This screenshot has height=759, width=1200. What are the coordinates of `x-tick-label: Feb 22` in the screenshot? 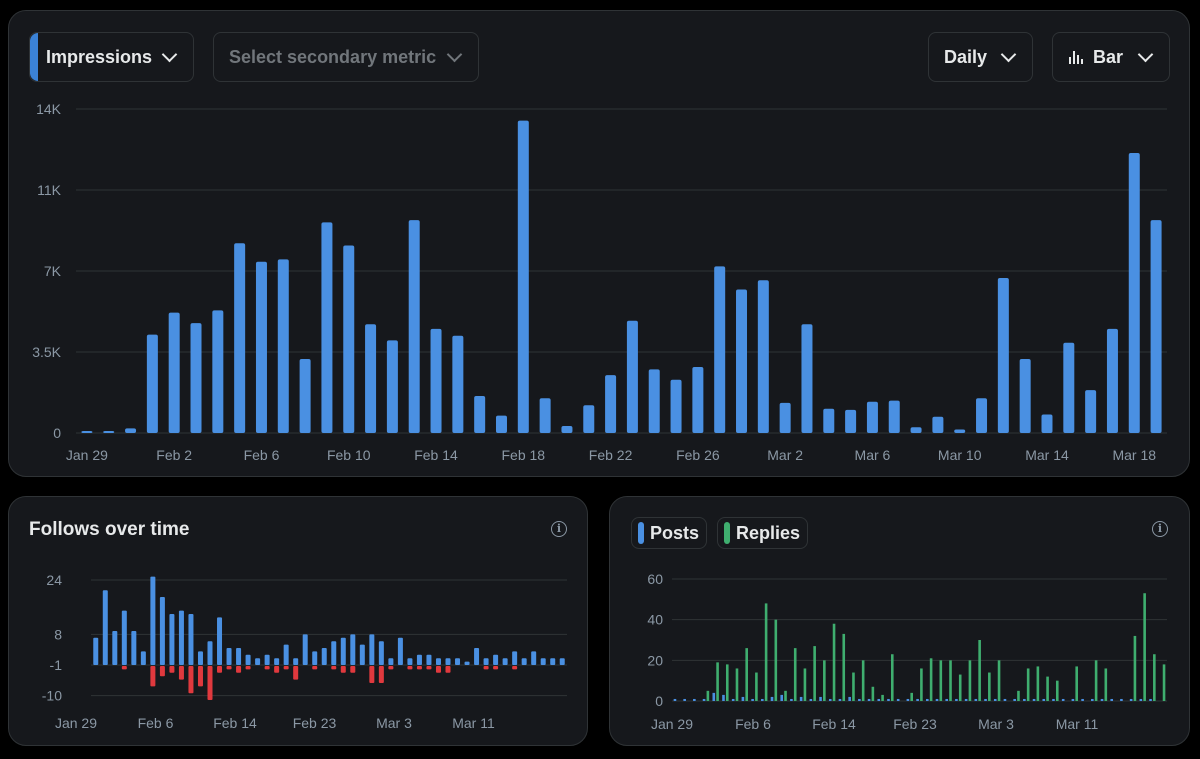 It's located at (611, 455).